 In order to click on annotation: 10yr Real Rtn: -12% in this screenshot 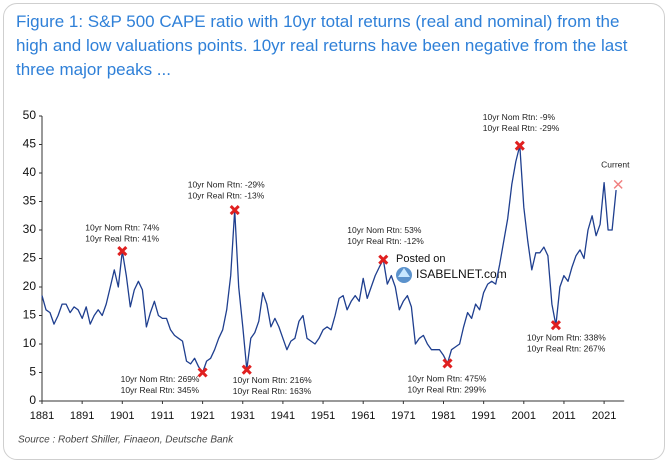, I will do `click(385, 241)`.